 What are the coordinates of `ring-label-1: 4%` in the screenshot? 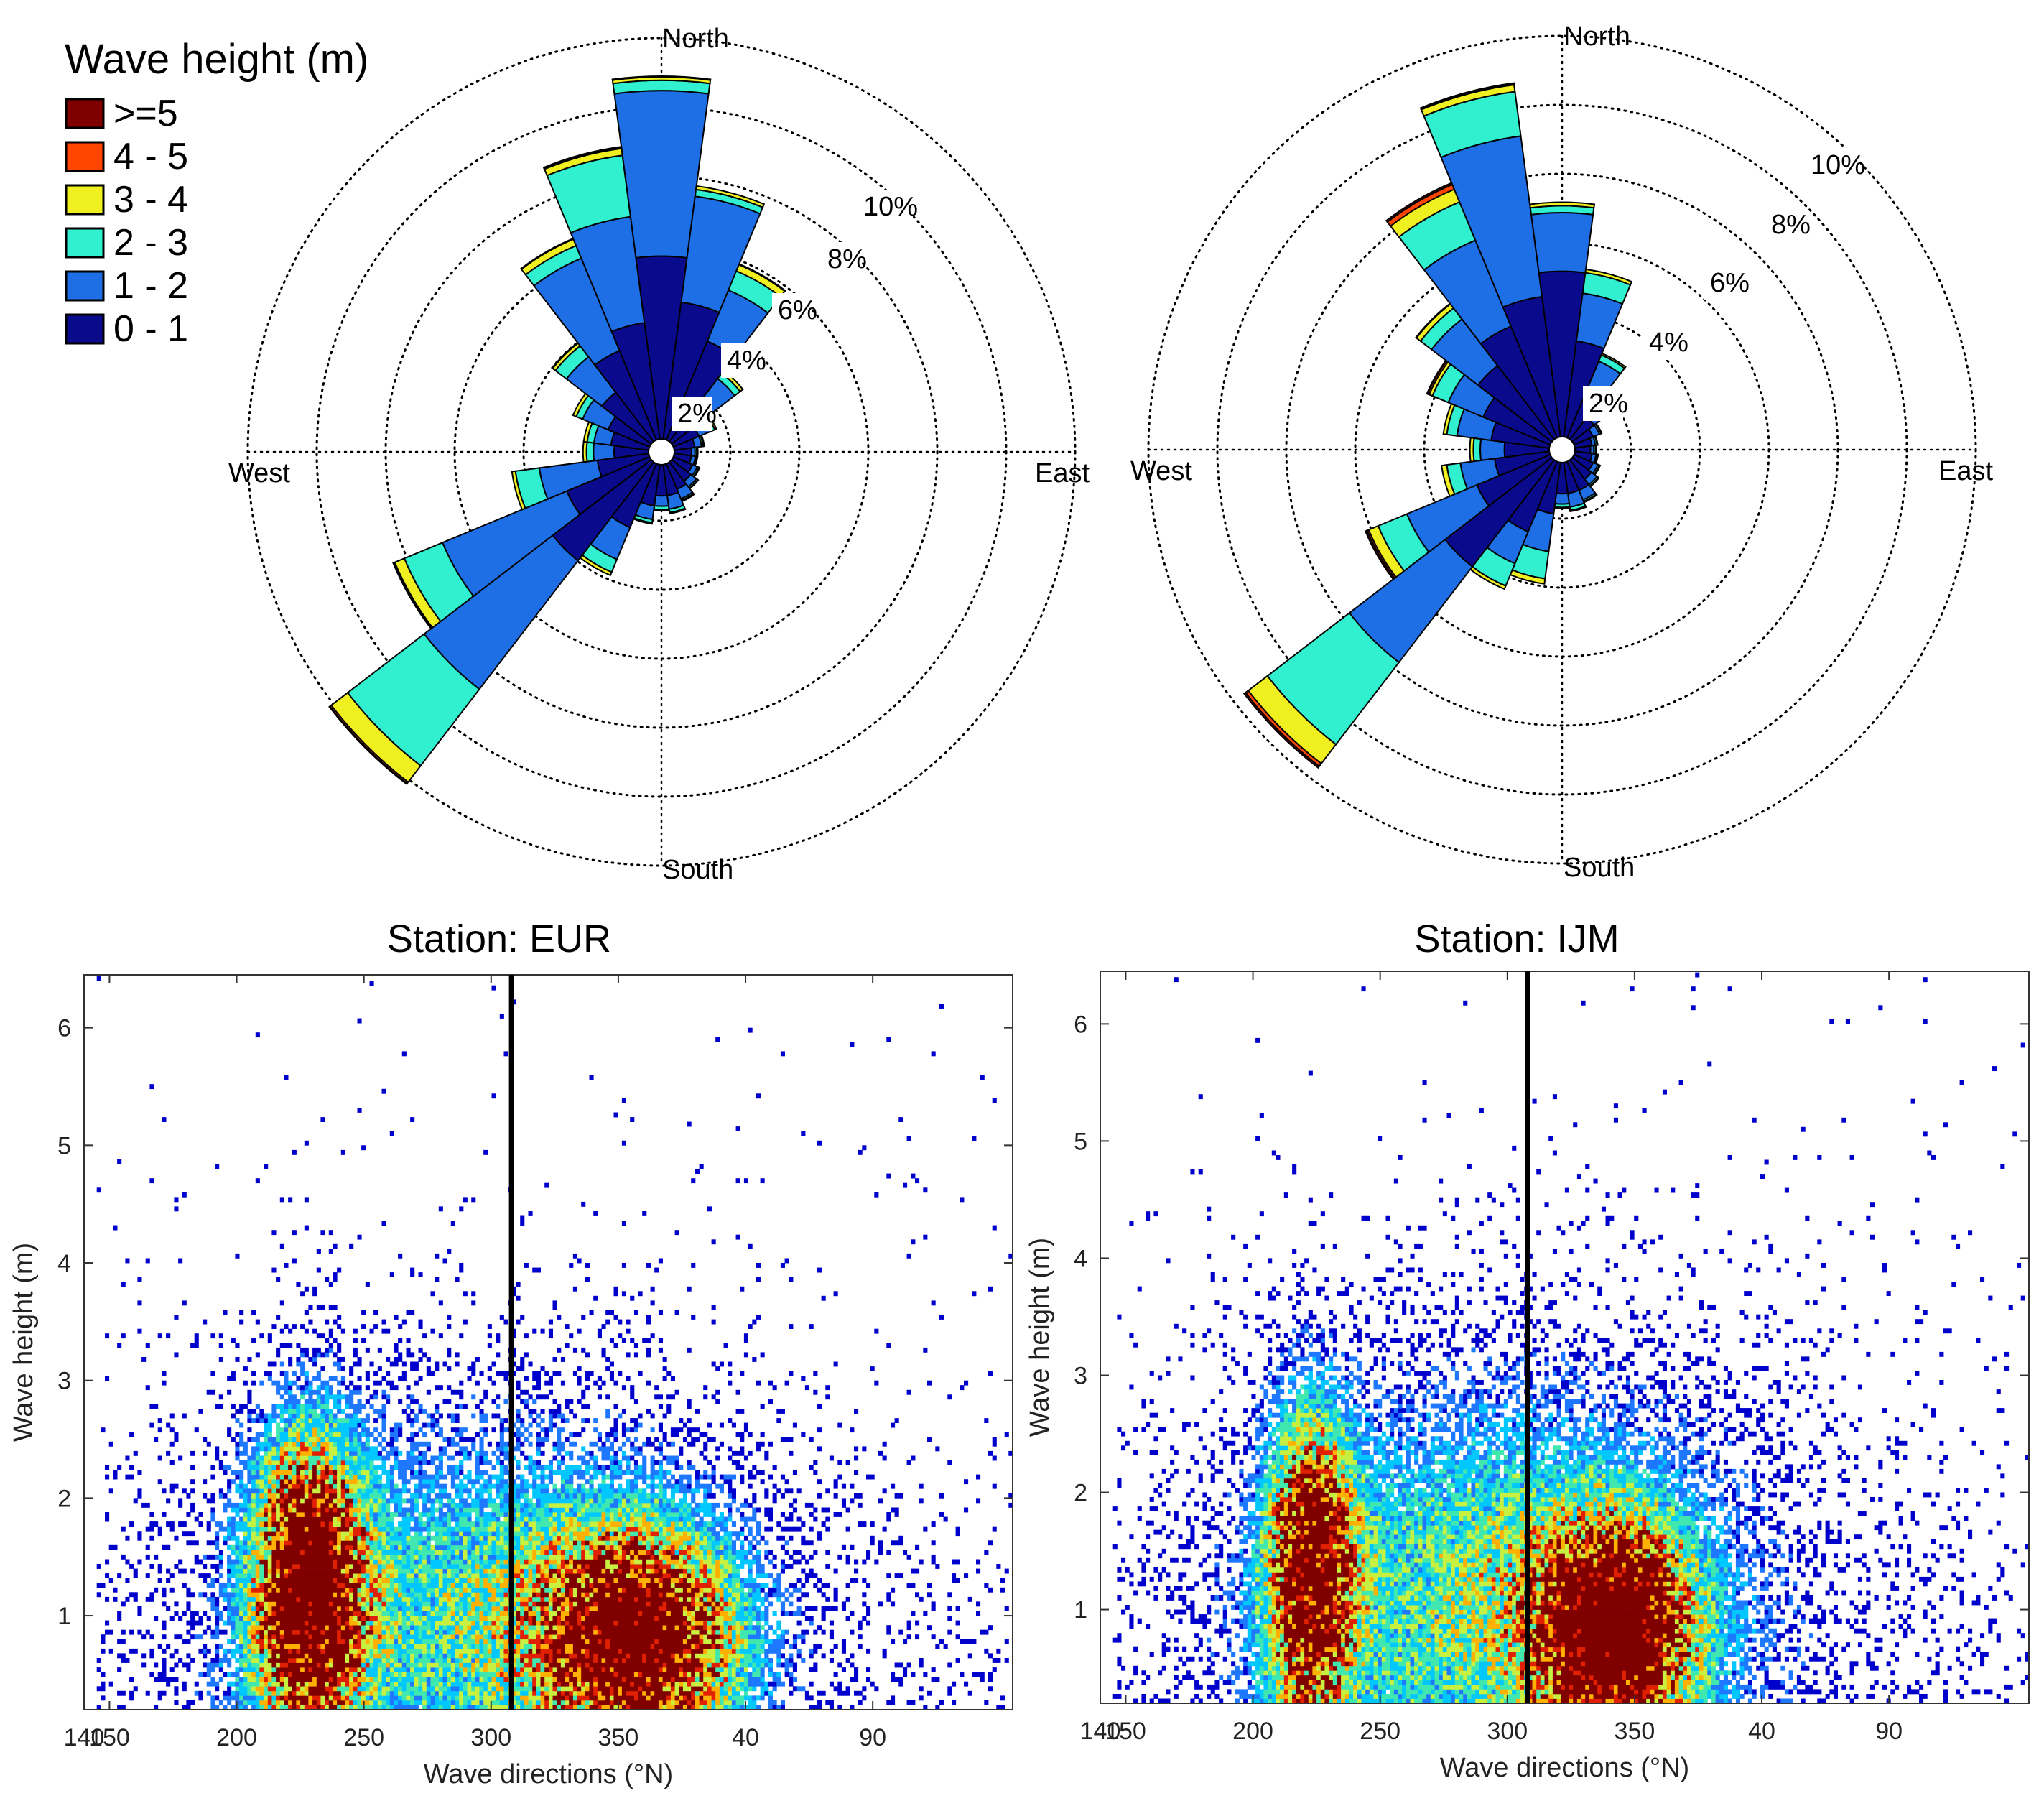 It's located at (1668, 343).